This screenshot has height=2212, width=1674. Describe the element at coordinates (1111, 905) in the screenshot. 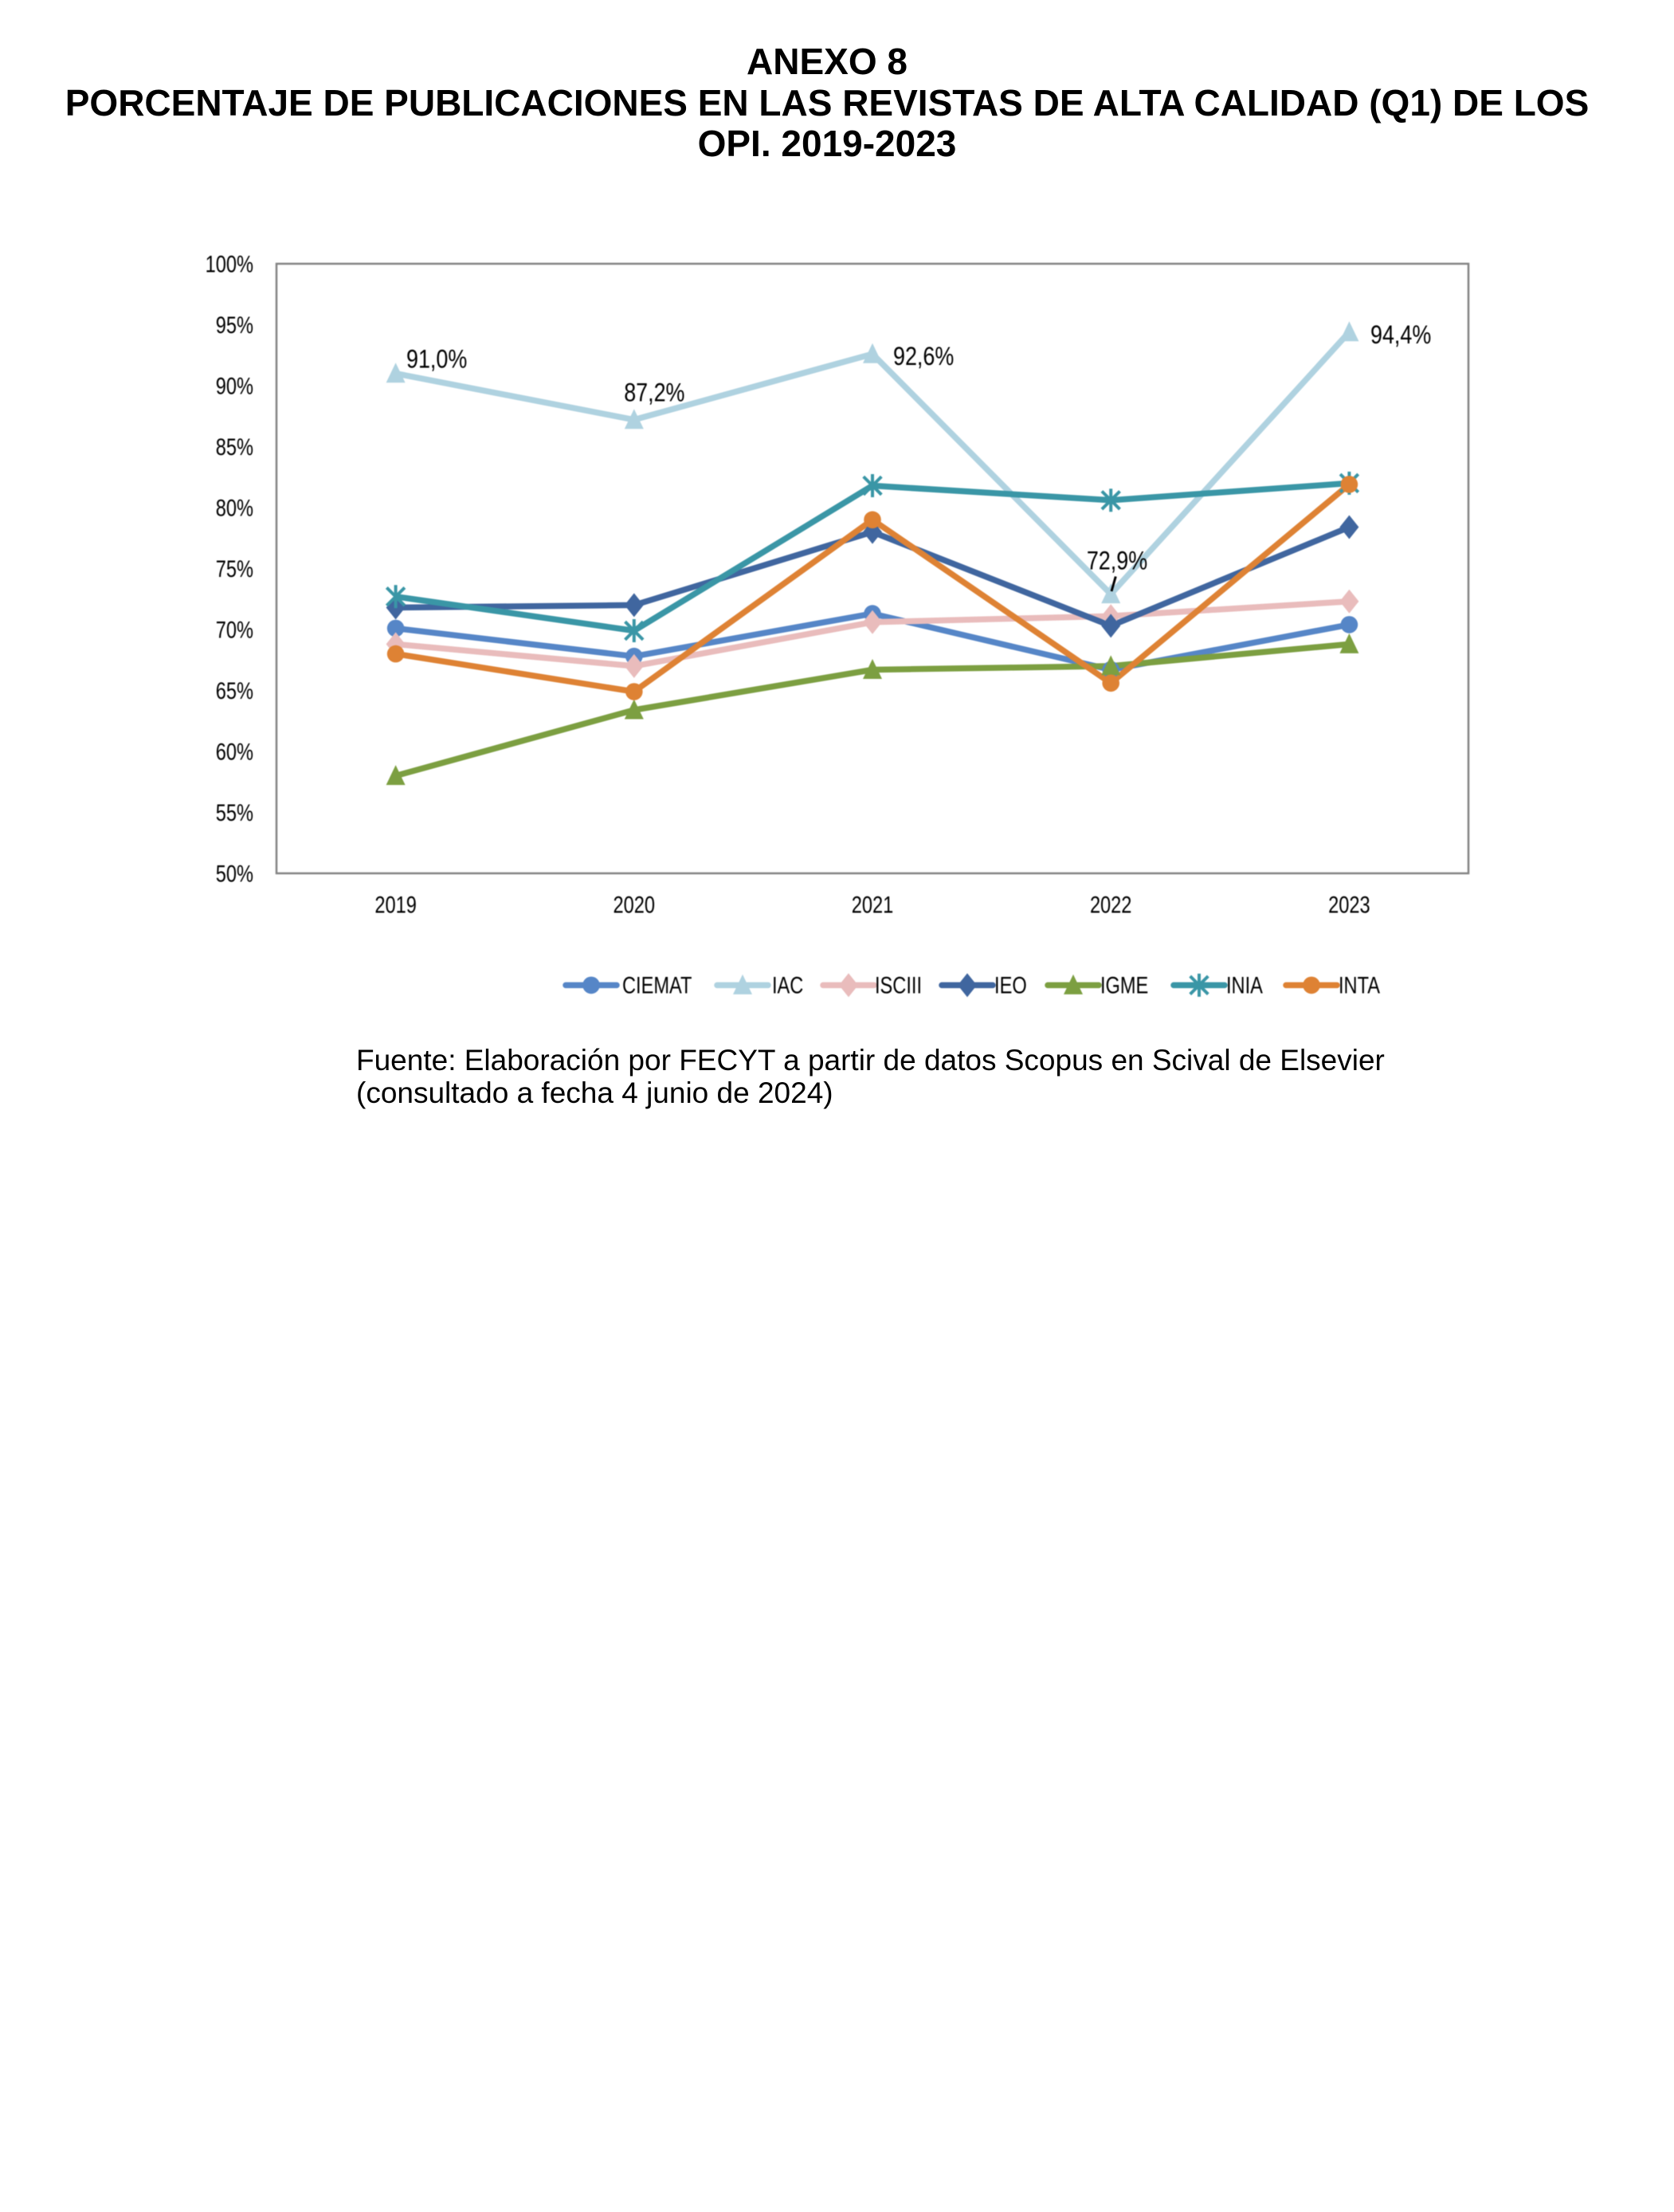

I see `svg-text: 2022` at that location.